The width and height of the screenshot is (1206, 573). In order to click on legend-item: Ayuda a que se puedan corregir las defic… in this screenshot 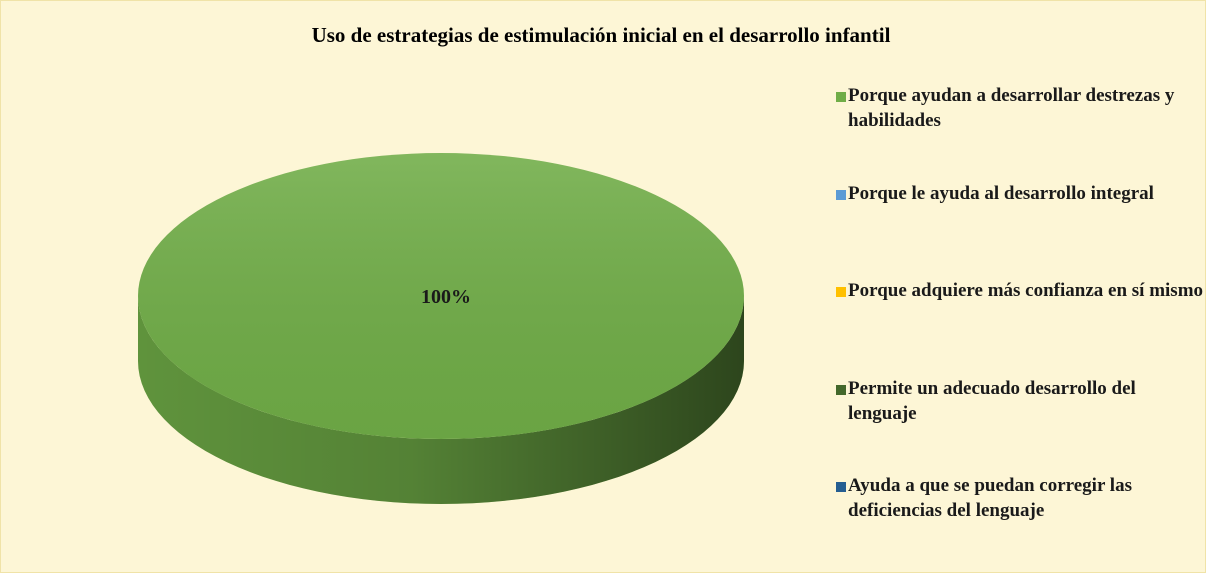, I will do `click(1019, 522)`.